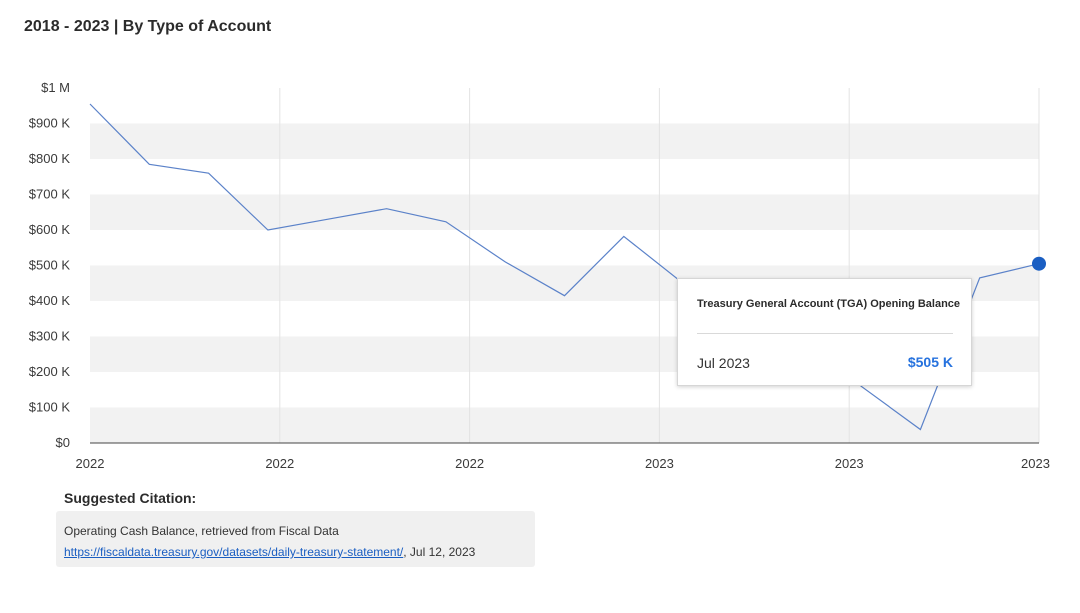 The height and width of the screenshot is (613, 1080). Describe the element at coordinates (930, 362) in the screenshot. I see `tooltip-value: $505 K` at that location.